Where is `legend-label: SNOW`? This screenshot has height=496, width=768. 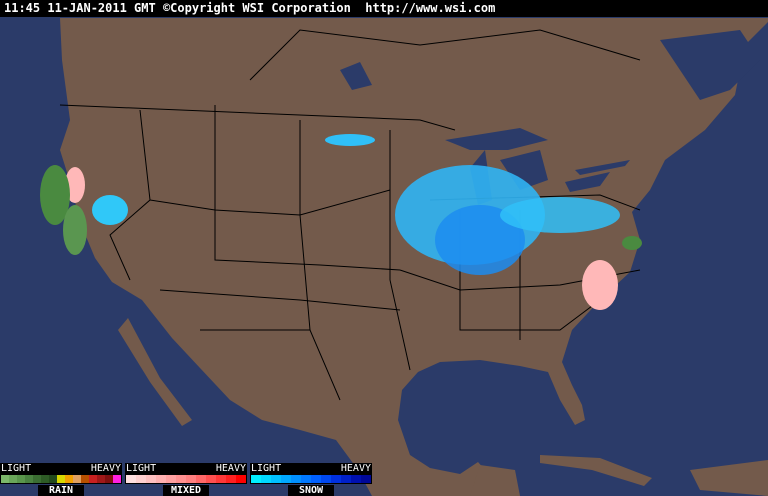
legend-label: SNOW is located at coordinates (311, 490).